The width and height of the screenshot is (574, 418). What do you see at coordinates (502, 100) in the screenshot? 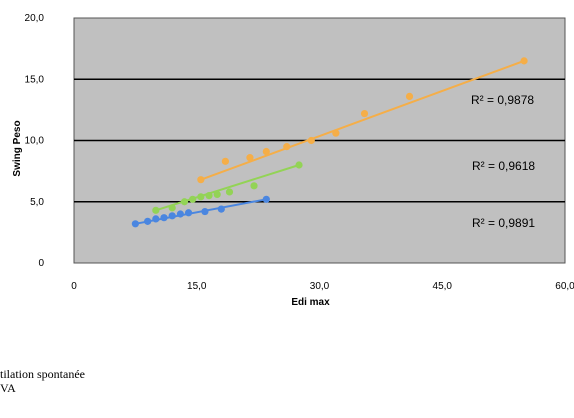
I see `r2-label: R² = 0,9878` at bounding box center [502, 100].